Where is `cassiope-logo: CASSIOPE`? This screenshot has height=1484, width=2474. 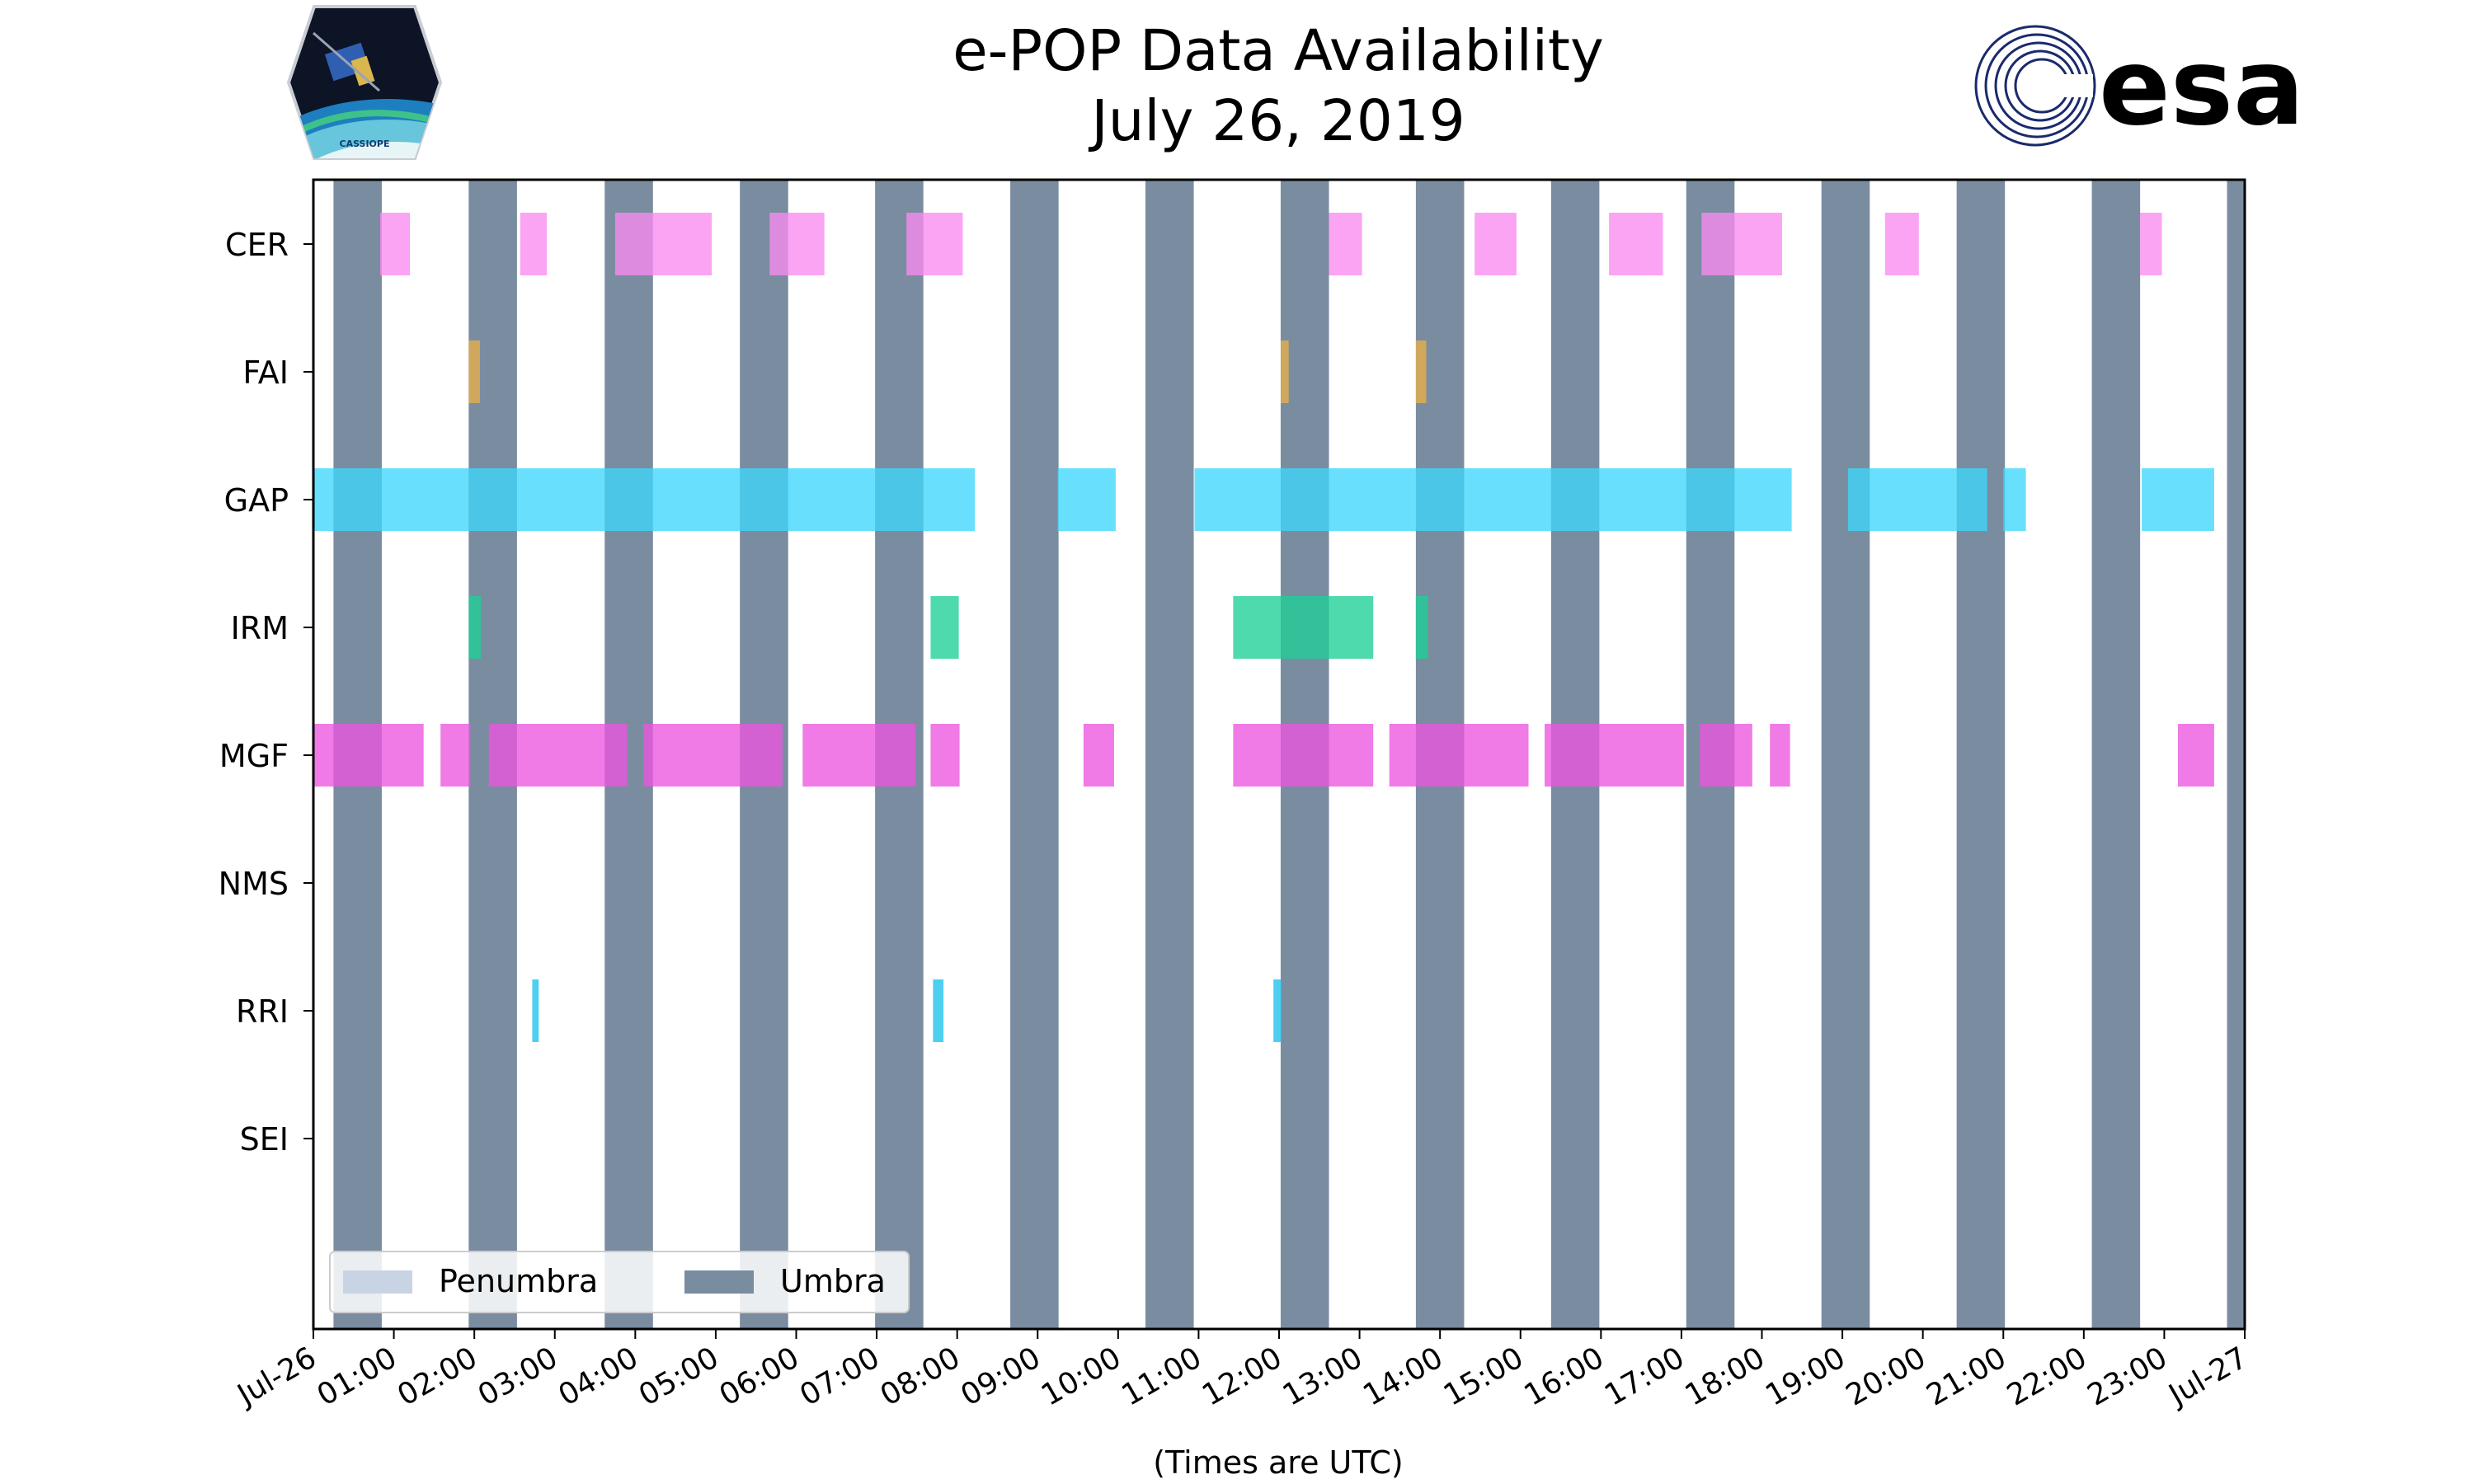 cassiope-logo: CASSIOPE is located at coordinates (364, 82).